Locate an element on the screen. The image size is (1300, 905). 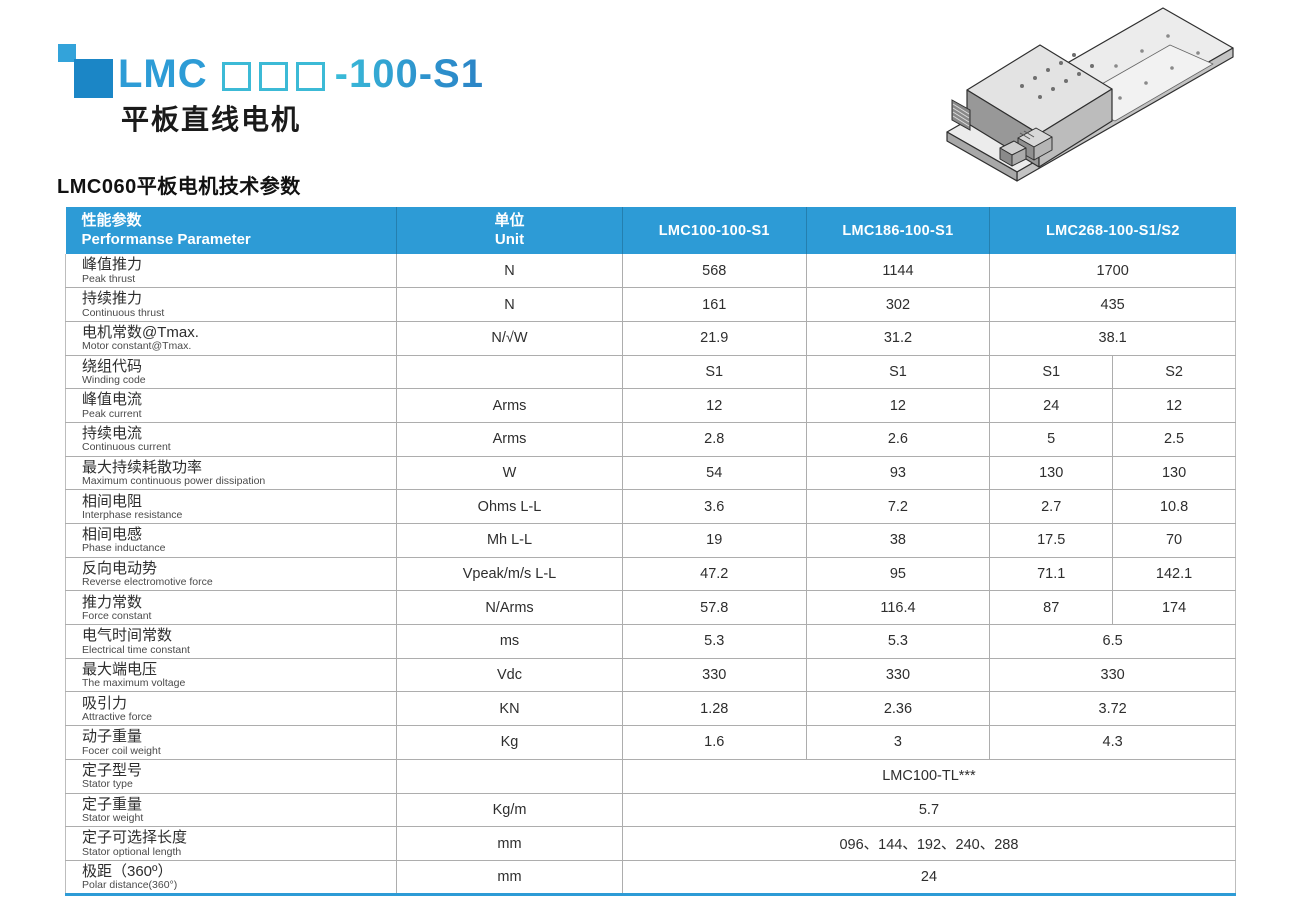
parameter-label-en: Peak current is located at coordinates (112, 413).